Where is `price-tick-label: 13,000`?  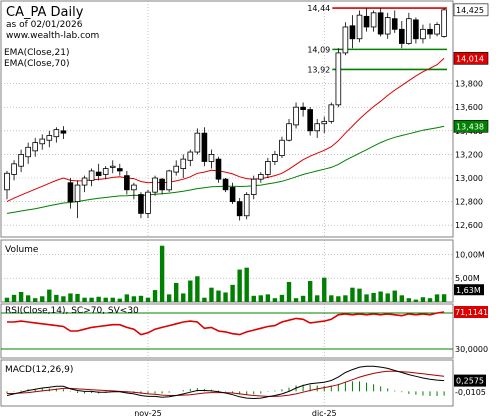
price-tick-label: 13,000 is located at coordinates (469, 178).